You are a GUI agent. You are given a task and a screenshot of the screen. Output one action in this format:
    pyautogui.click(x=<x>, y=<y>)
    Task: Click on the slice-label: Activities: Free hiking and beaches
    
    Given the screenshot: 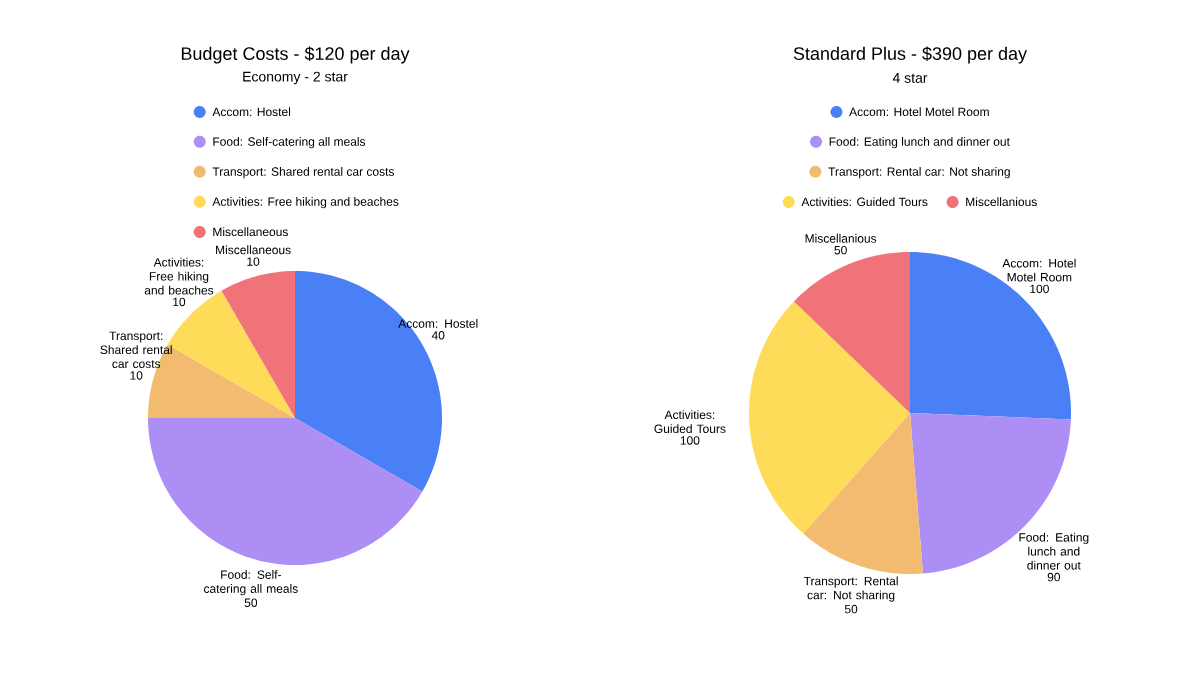 What is the action you would take?
    pyautogui.click(x=179, y=276)
    